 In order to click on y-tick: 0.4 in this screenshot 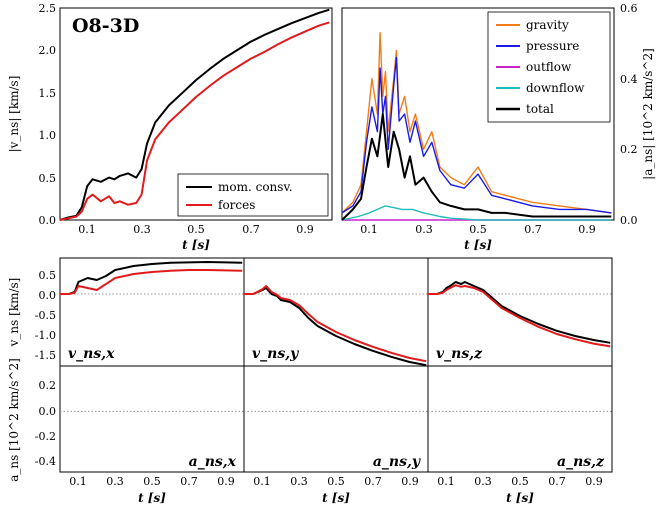, I will do `click(629, 79)`.